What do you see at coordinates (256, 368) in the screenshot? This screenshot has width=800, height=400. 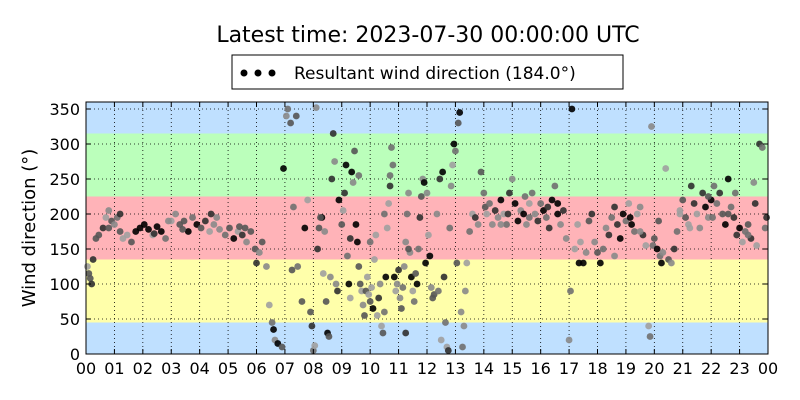 I see `x-tick-label: 06` at bounding box center [256, 368].